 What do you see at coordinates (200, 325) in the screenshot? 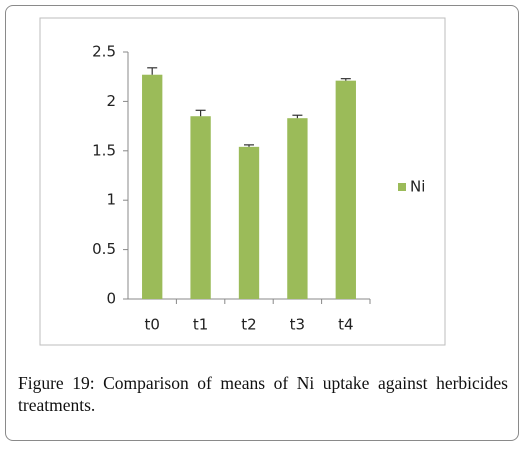
I see `x-tick-label: t1` at bounding box center [200, 325].